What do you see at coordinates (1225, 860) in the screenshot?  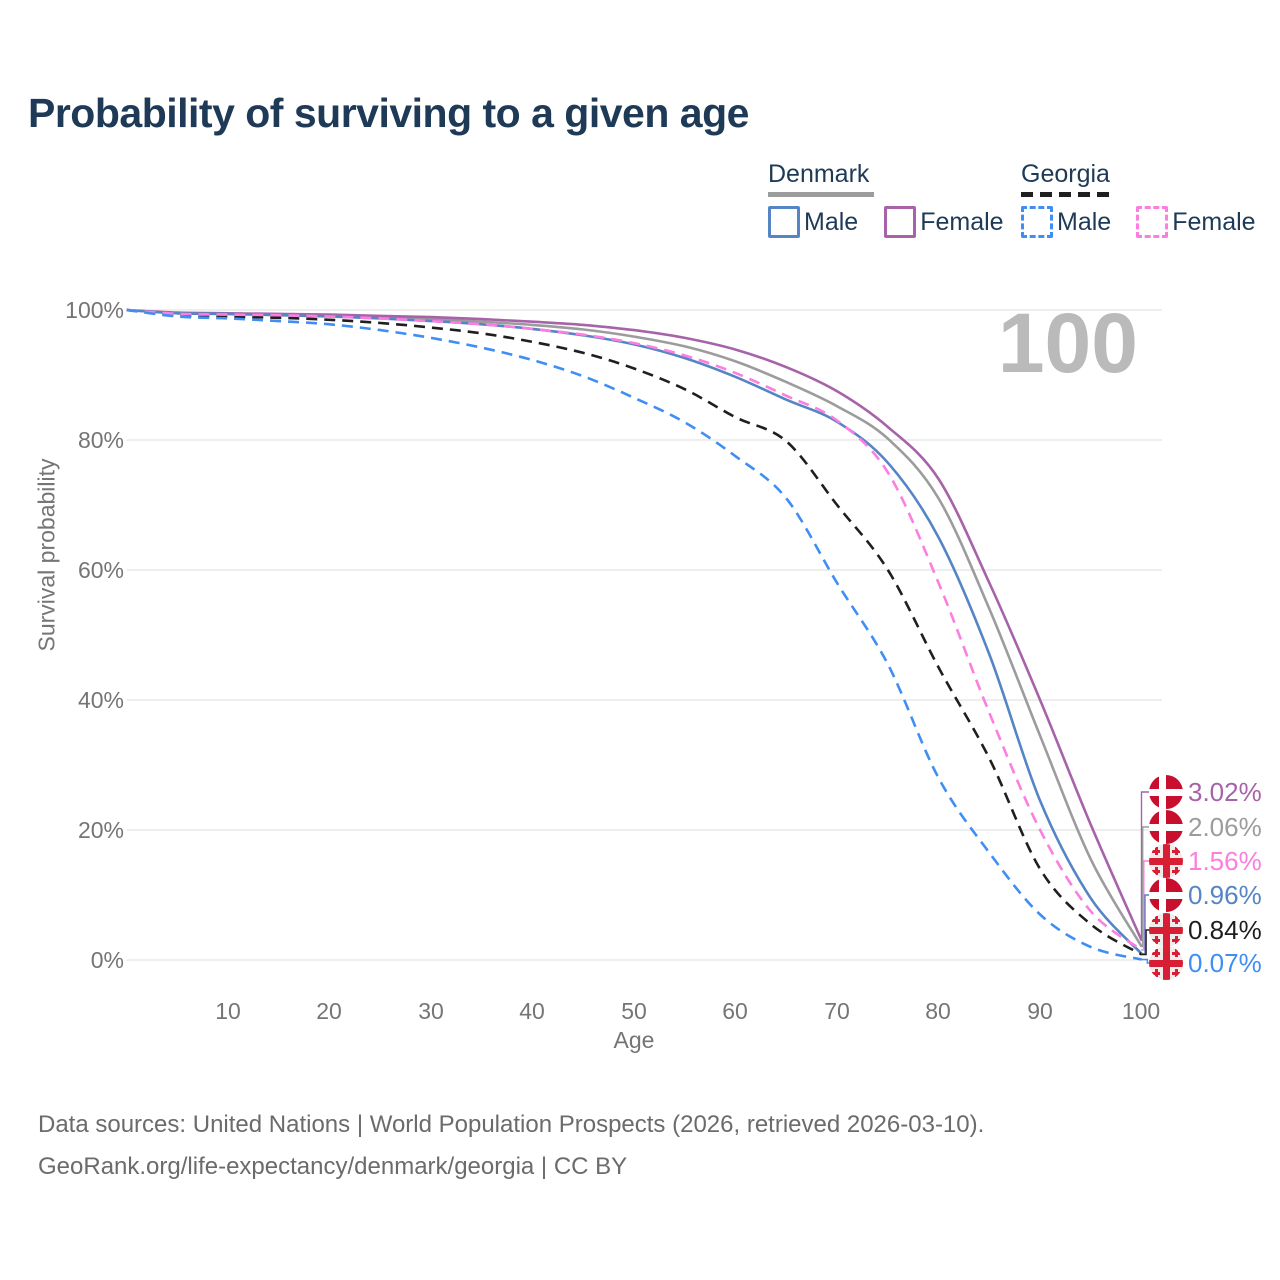 I see `end-label-value: 1.56%` at bounding box center [1225, 860].